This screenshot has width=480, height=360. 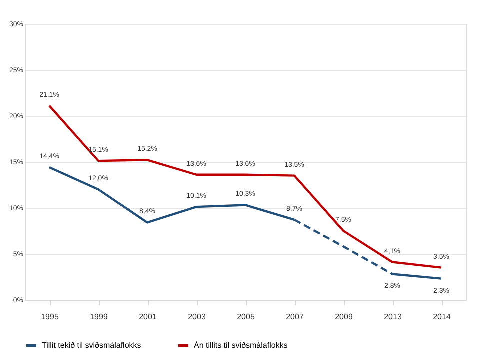 I want to click on x-tick-label: 2009, so click(x=344, y=317).